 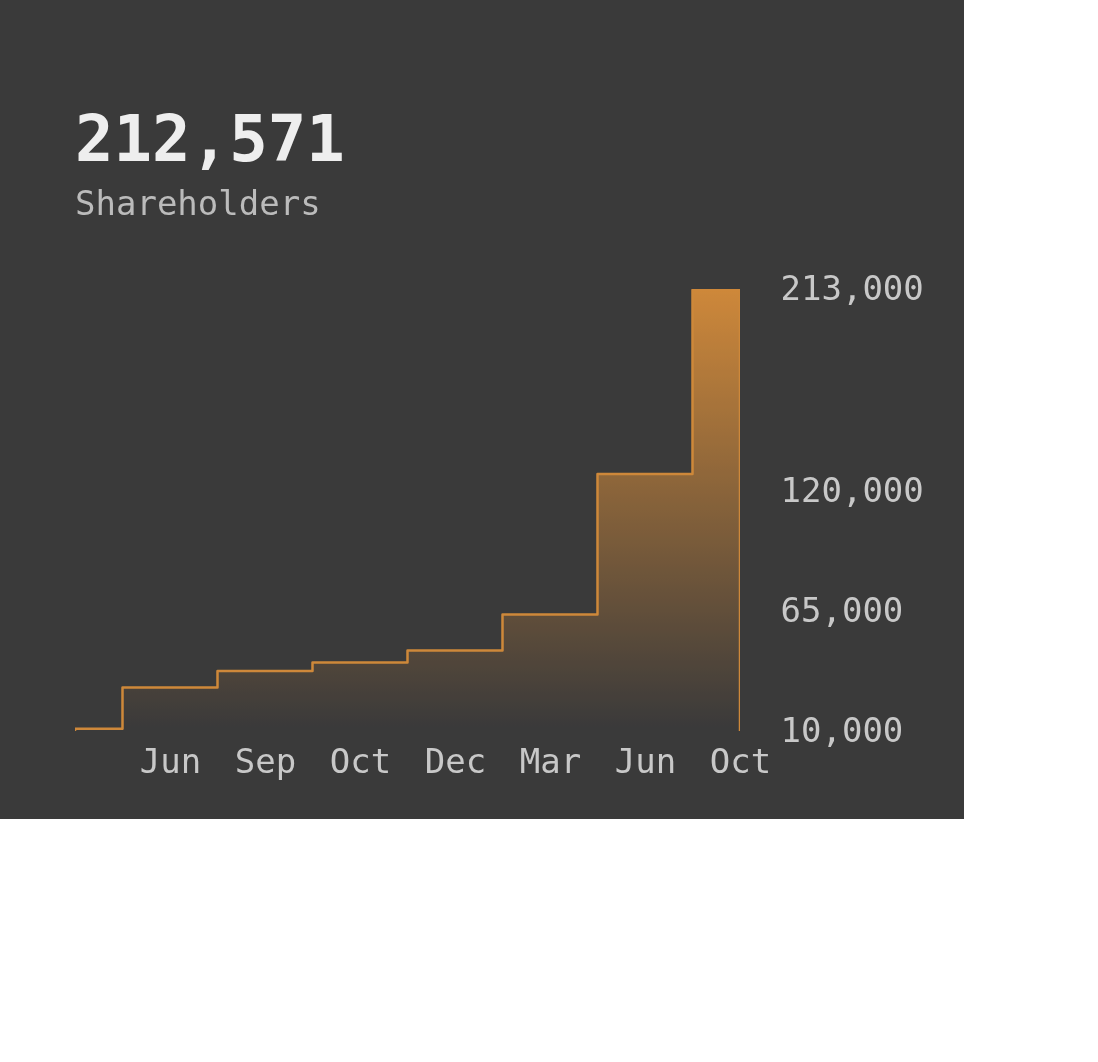 I want to click on y-tick-label: 213,000, so click(x=852, y=287).